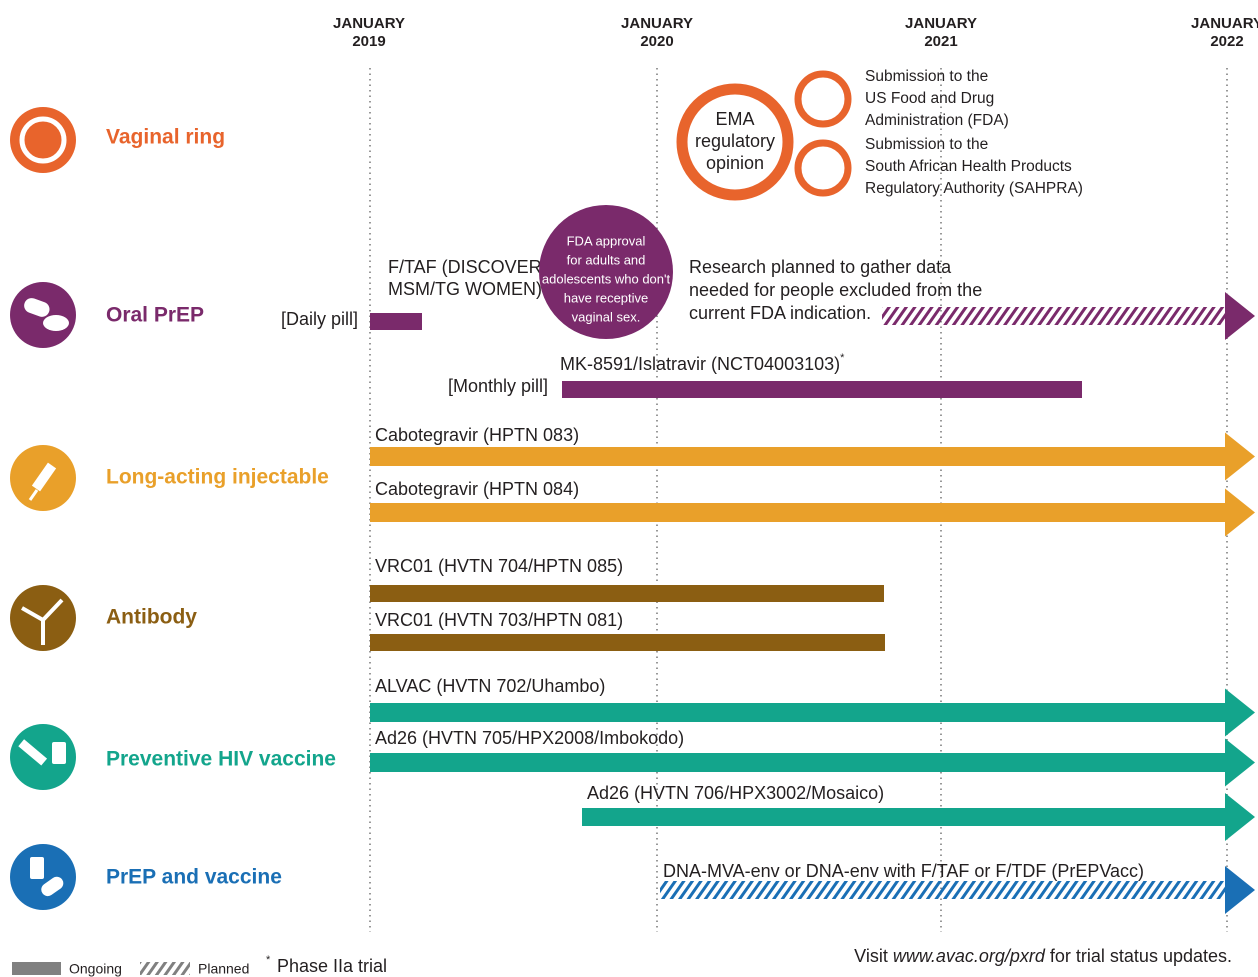 This screenshot has height=977, width=1258. What do you see at coordinates (43, 508) in the screenshot?
I see `category-icons` at bounding box center [43, 508].